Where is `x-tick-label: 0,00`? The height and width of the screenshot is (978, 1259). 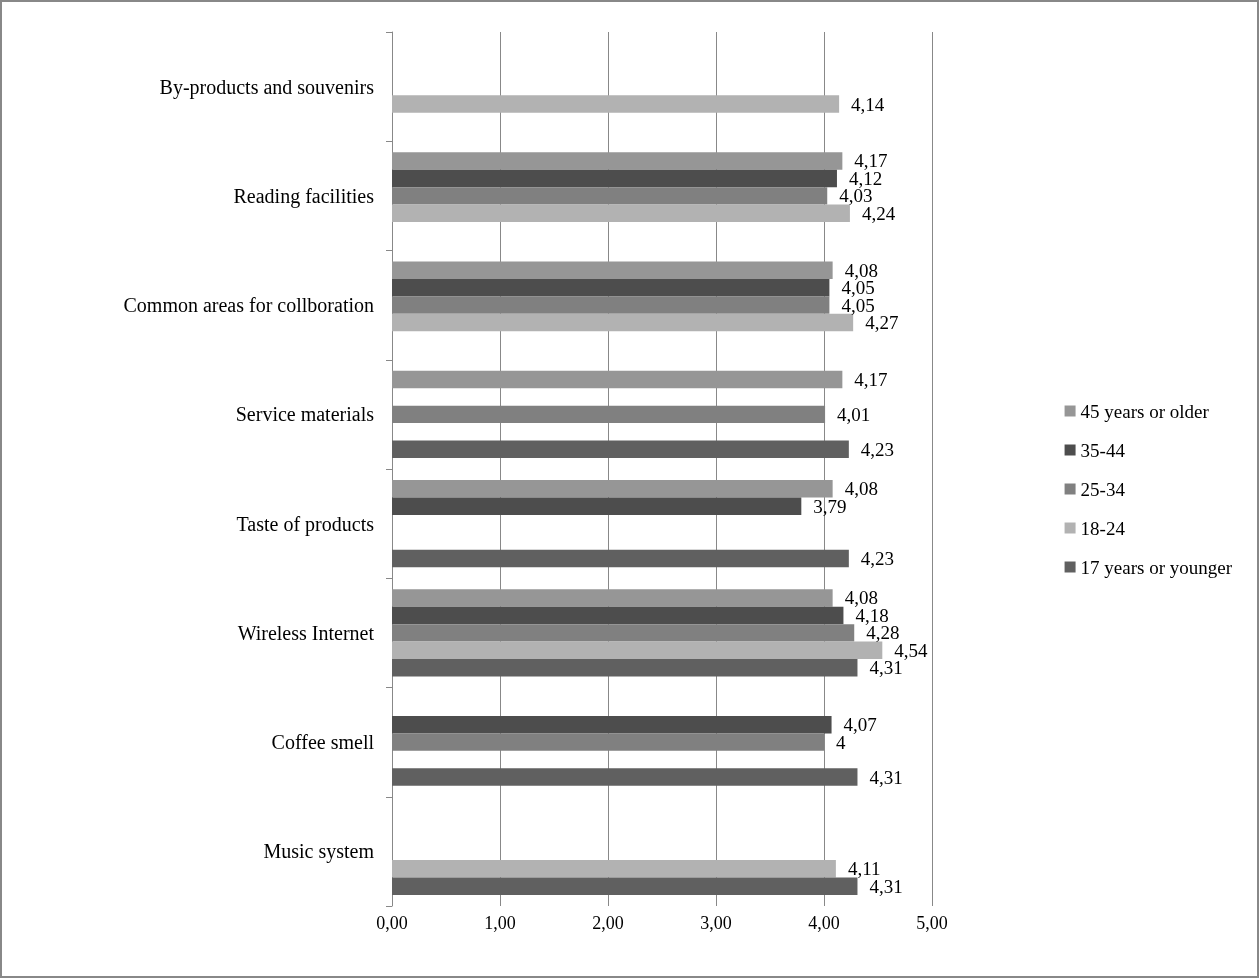
x-tick-label: 0,00 is located at coordinates (392, 923).